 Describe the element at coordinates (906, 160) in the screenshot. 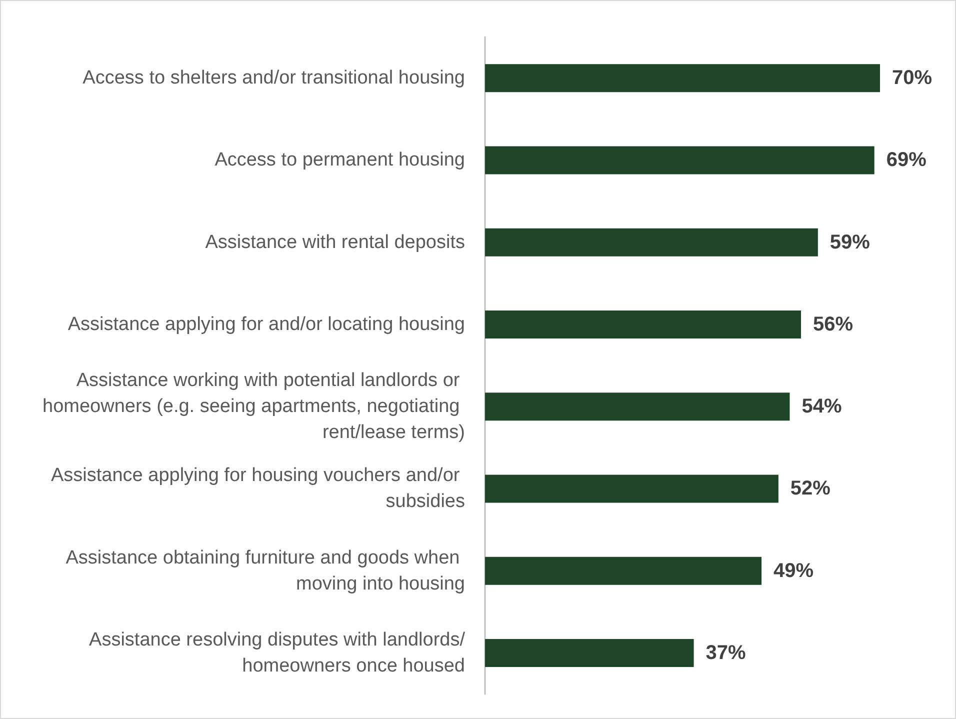

I see `data-label: 69%` at that location.